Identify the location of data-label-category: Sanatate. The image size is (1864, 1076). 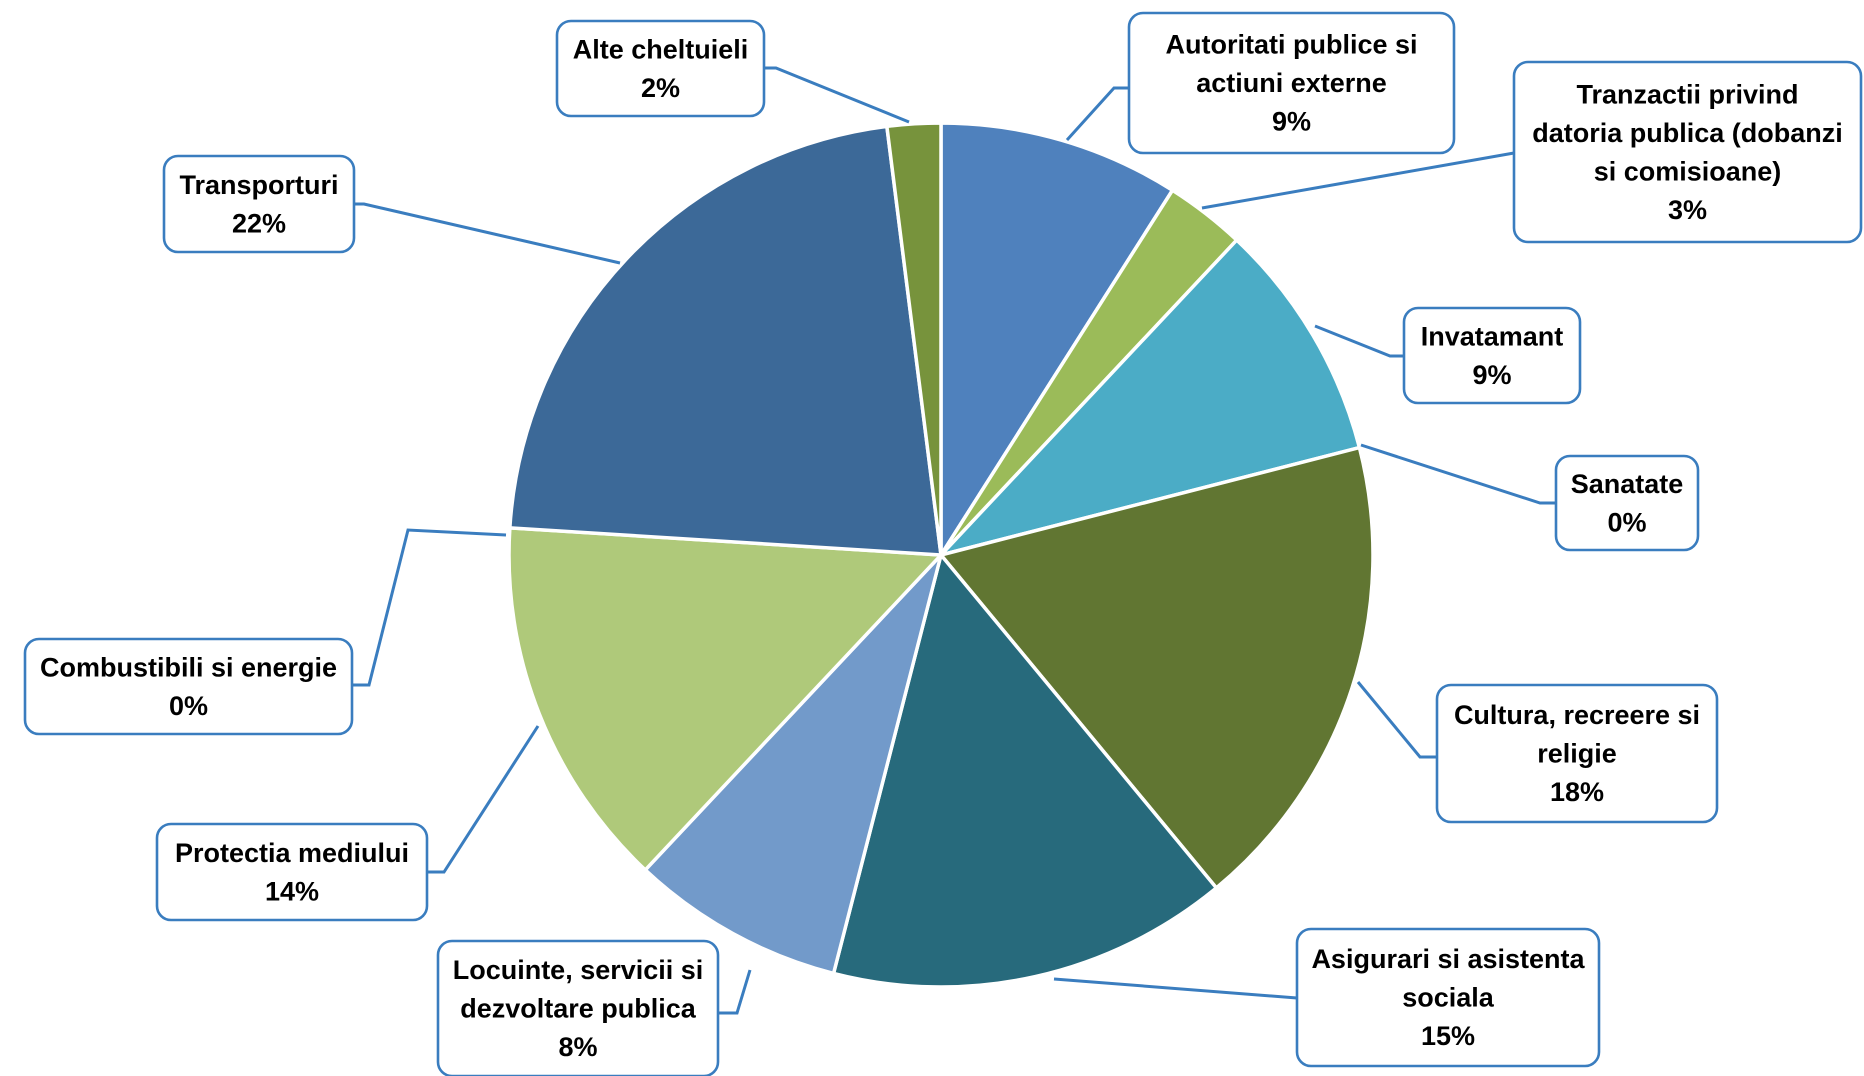
(1627, 484).